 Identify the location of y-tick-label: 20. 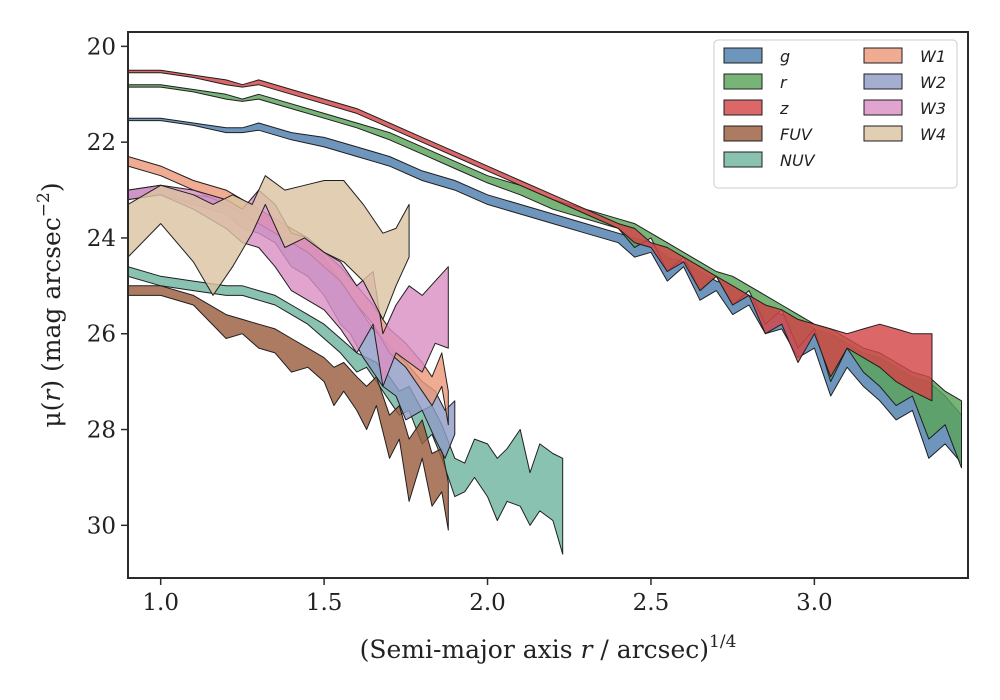
(101, 47).